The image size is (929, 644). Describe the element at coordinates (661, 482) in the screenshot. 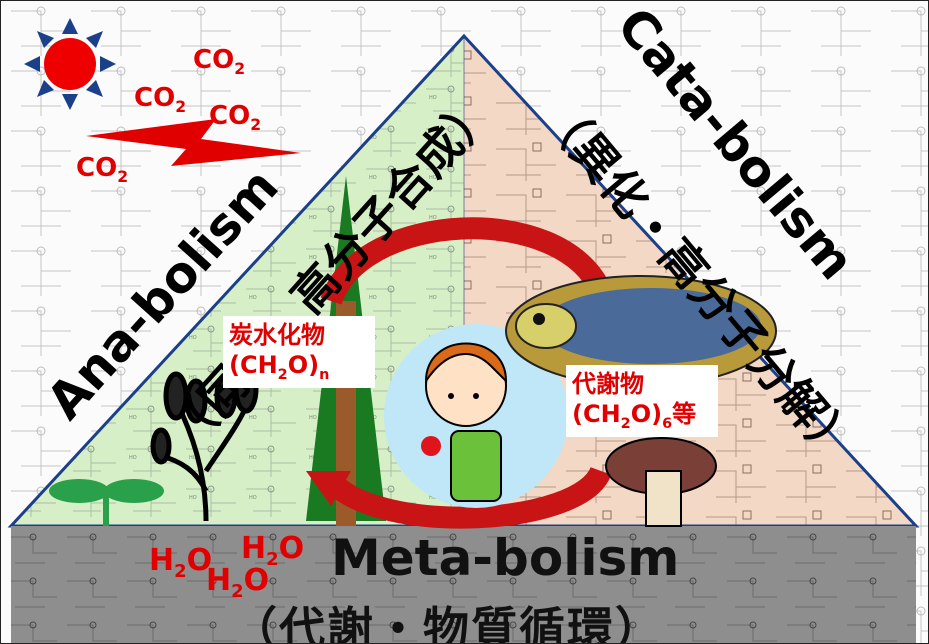

I see `mushroom-icon` at that location.